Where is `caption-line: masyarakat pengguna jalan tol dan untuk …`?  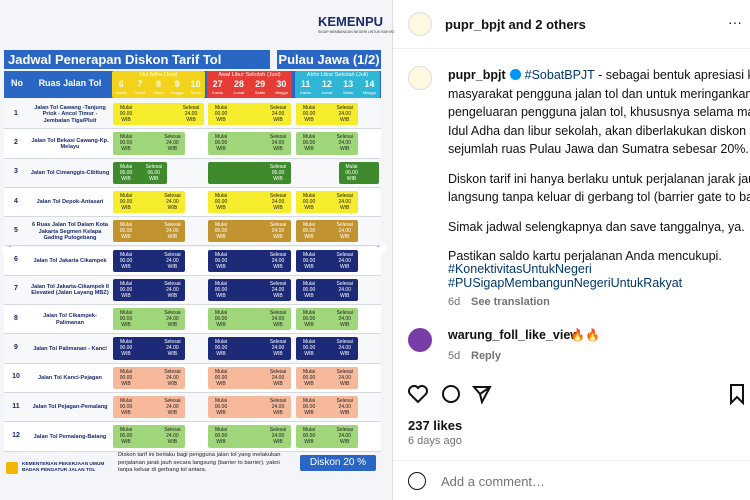 caption-line: masyarakat pengguna jalan tol dan untuk … is located at coordinates (599, 93).